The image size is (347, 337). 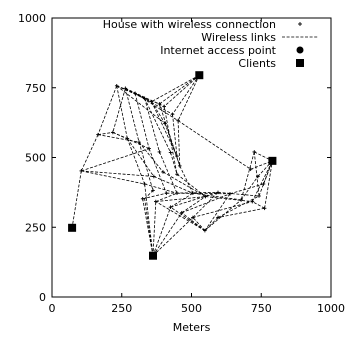 What do you see at coordinates (32, 18) in the screenshot?
I see `y-tick-label: 1000` at bounding box center [32, 18].